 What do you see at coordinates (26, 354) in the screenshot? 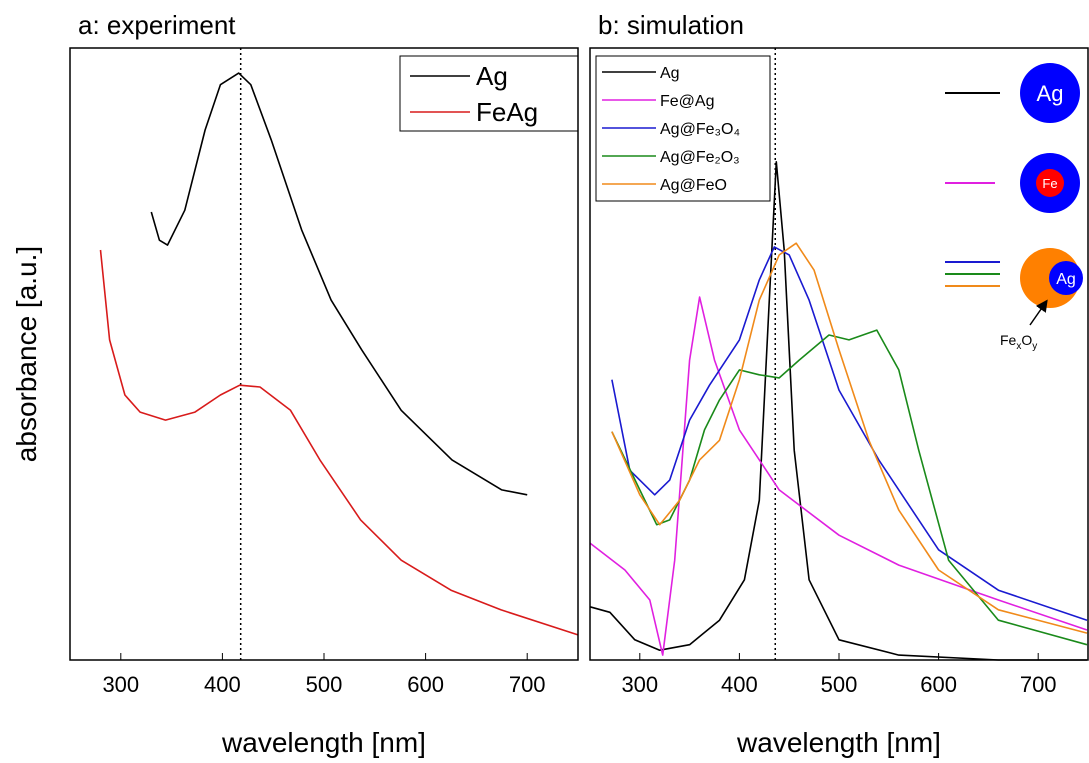
I see `y-axis-label: absorbance [a.u.]` at bounding box center [26, 354].